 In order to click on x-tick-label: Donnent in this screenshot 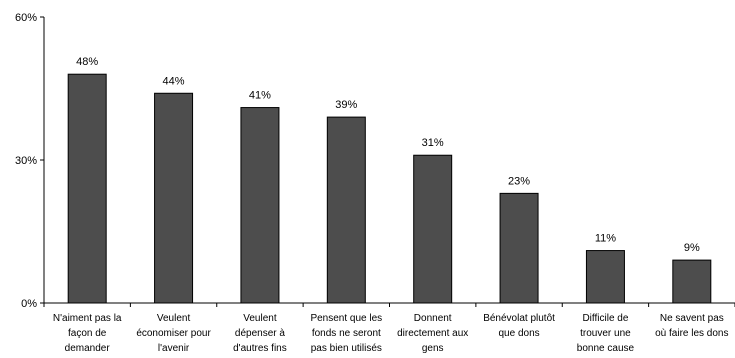, I will do `click(433, 318)`.